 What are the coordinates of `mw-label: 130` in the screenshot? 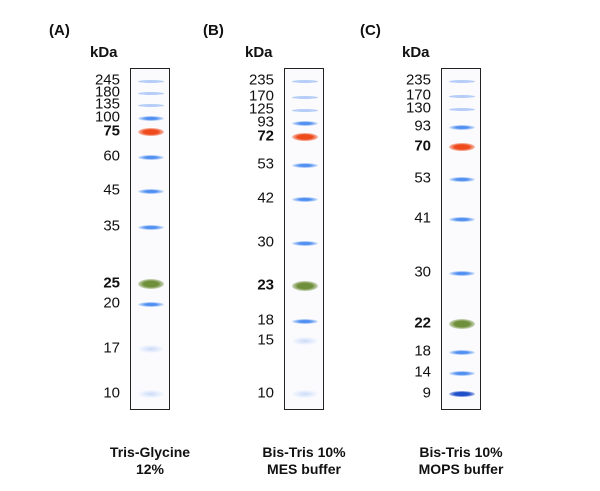 It's located at (418, 108).